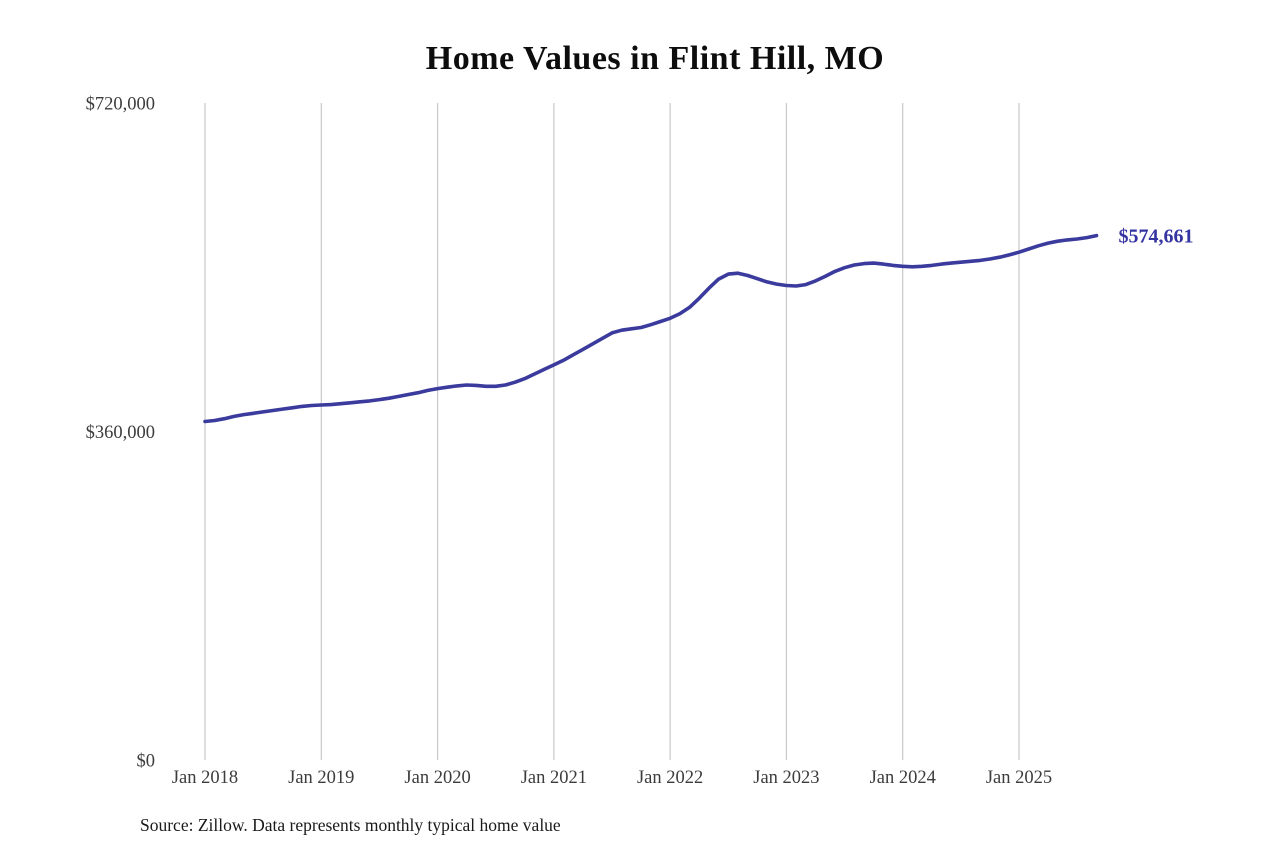  What do you see at coordinates (120, 433) in the screenshot?
I see `y-axis-tick-label: $360,000` at bounding box center [120, 433].